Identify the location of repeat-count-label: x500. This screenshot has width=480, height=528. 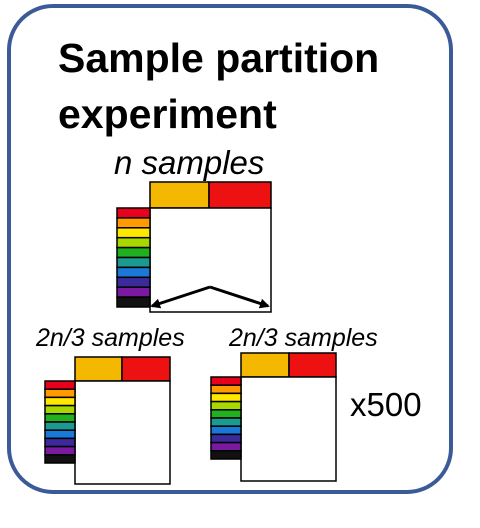
(386, 404).